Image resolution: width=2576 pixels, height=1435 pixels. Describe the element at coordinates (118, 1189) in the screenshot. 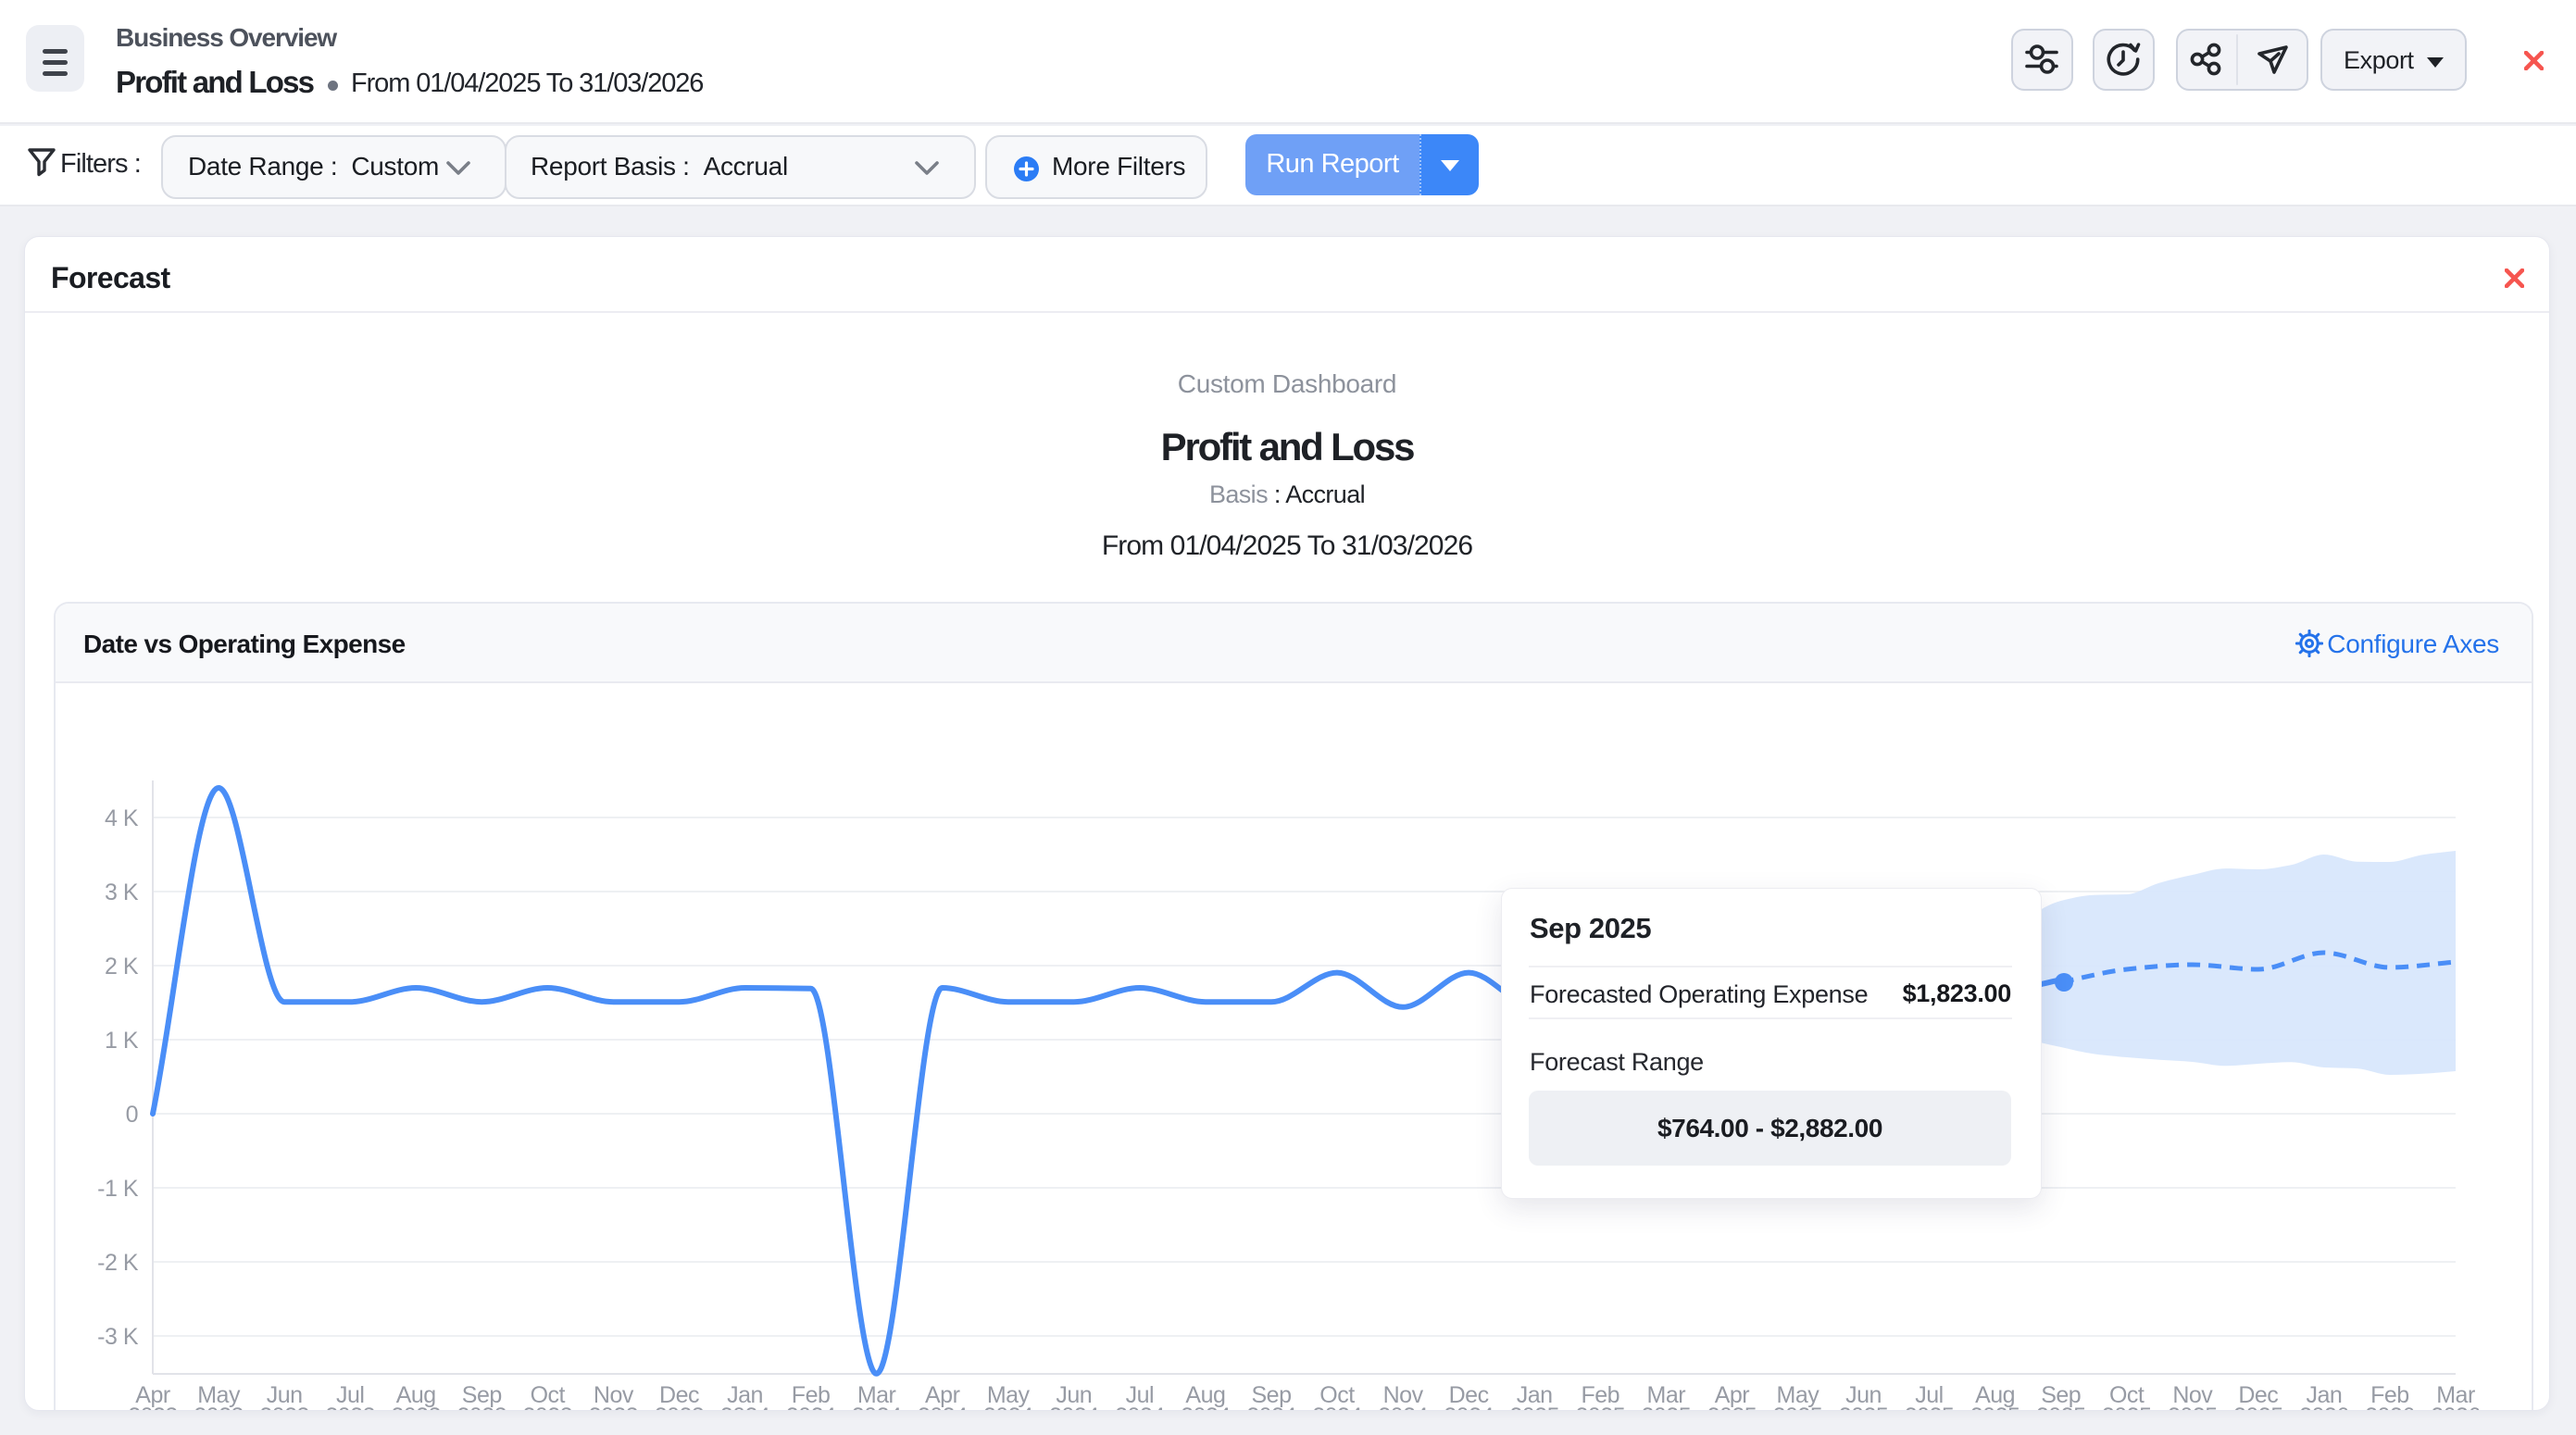

I see `svg-text: -1 K` at that location.